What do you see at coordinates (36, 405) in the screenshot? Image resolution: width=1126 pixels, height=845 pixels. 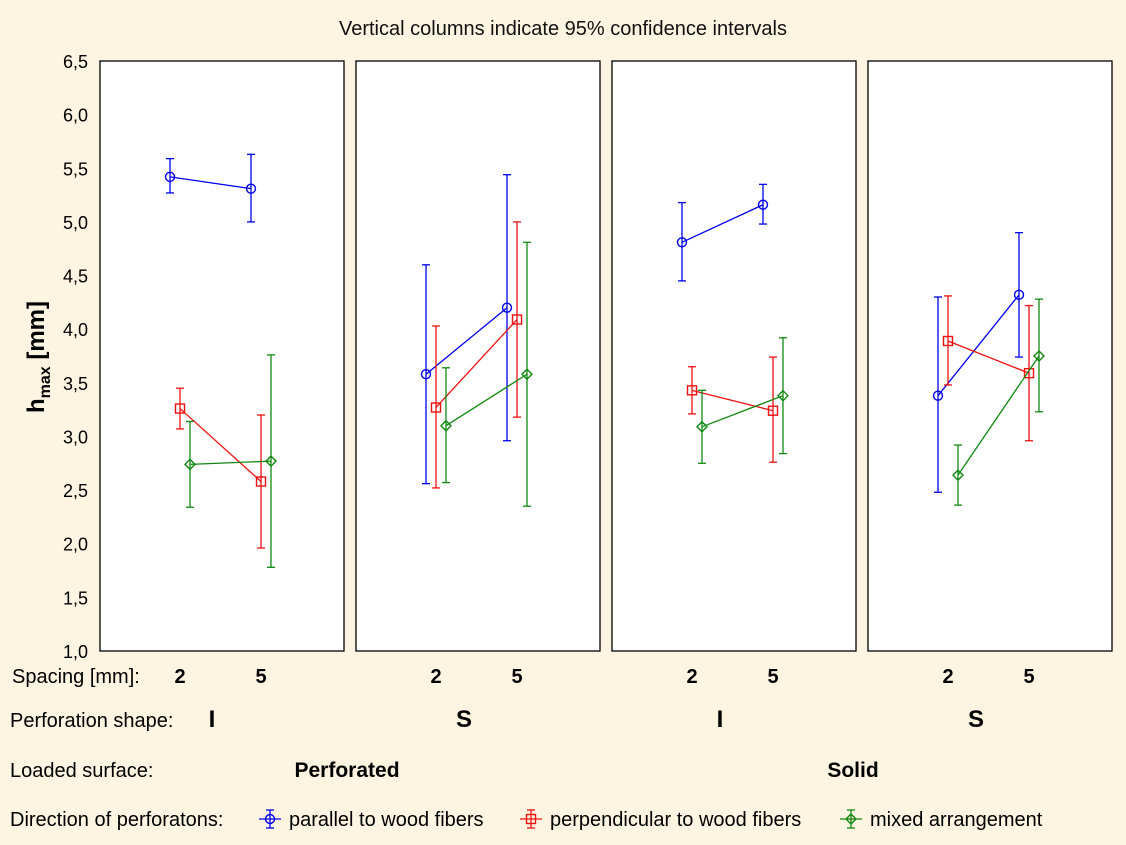 I see `y-axis-label-main: h` at bounding box center [36, 405].